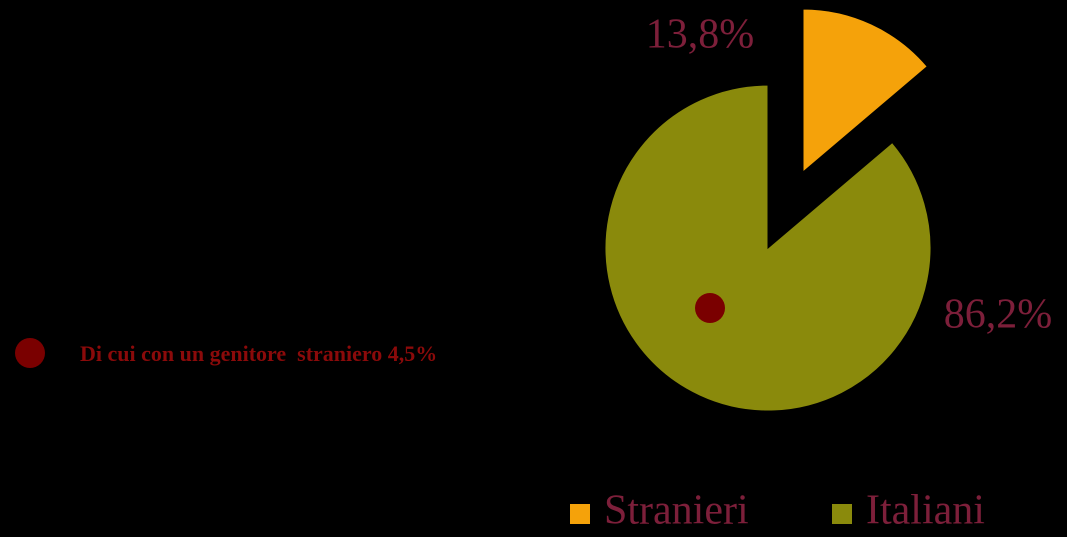  I want to click on slice-label: 86,2%, so click(998, 315).